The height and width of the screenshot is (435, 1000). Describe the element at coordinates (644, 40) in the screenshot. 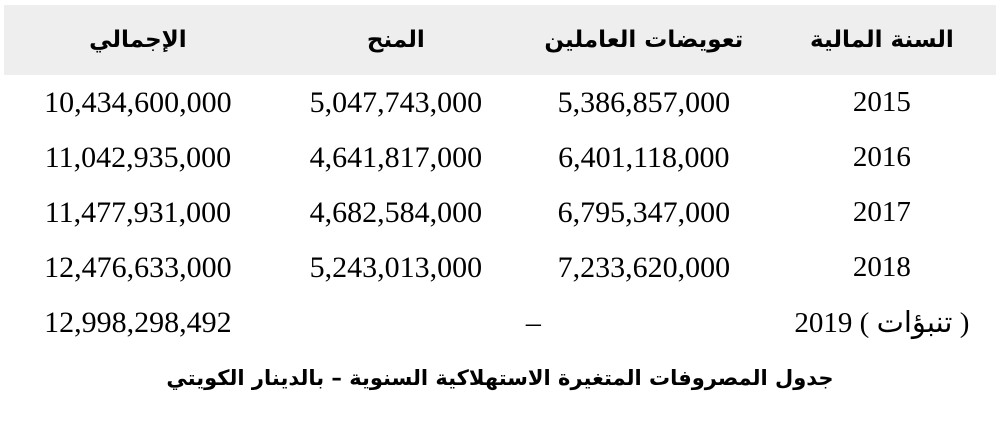

I see `column-header-employee-compensation: تعويضات العاملين` at that location.